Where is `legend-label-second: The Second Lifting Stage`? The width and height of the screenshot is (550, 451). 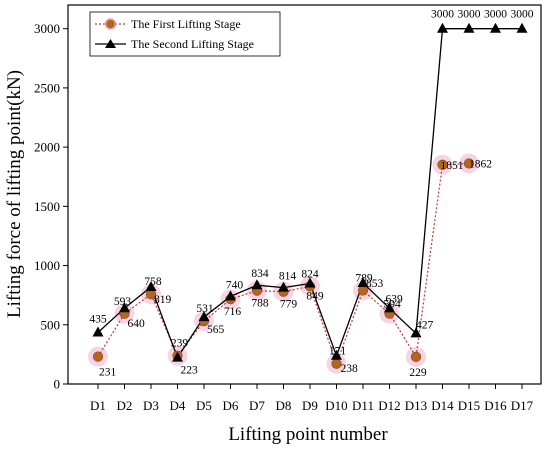
legend-label-second: The Second Lifting Stage is located at coordinates (192, 44).